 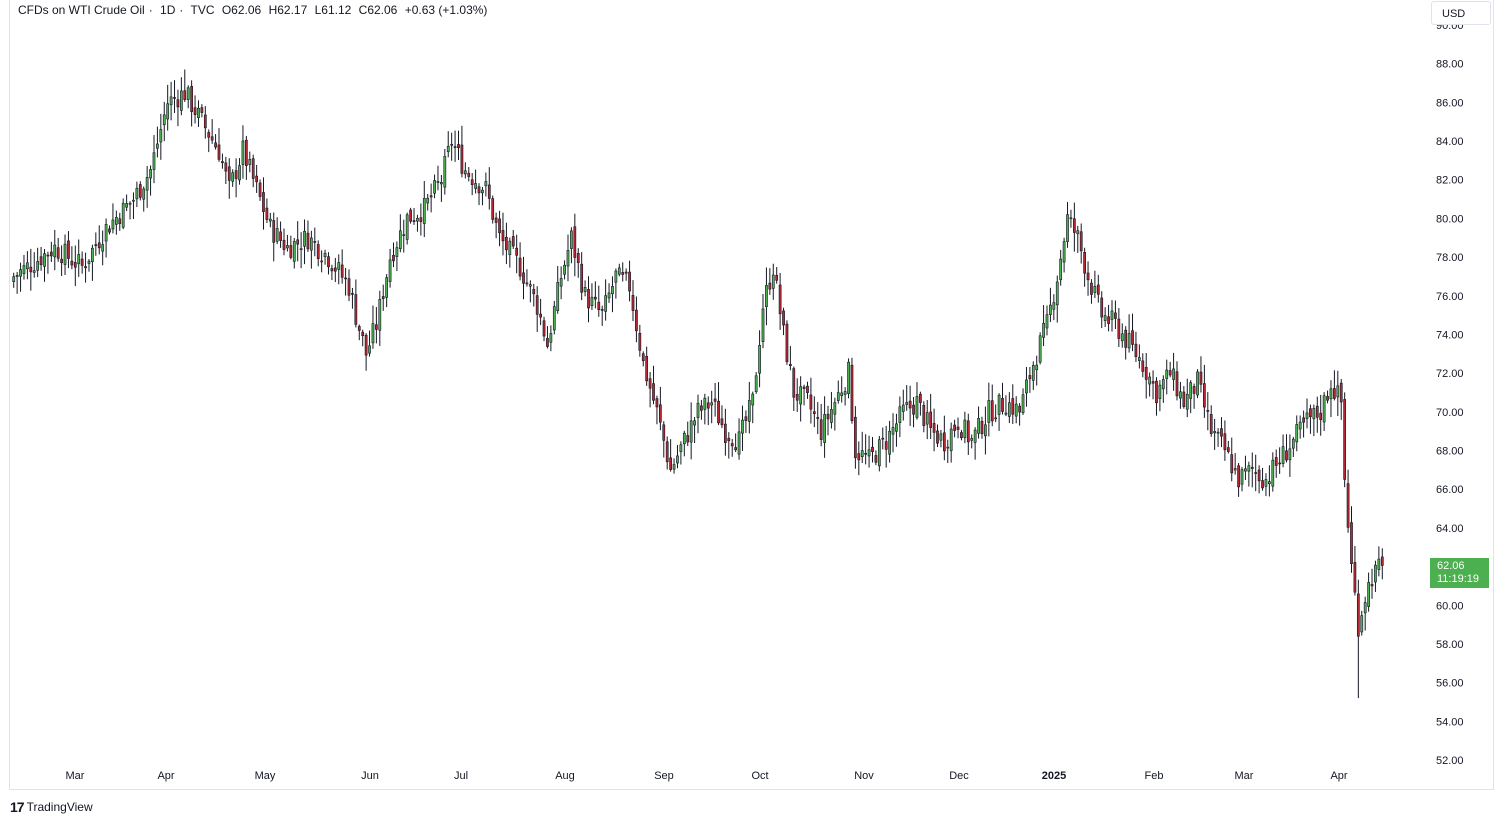 What do you see at coordinates (1451, 566) in the screenshot?
I see `last-price-value: 62.06` at bounding box center [1451, 566].